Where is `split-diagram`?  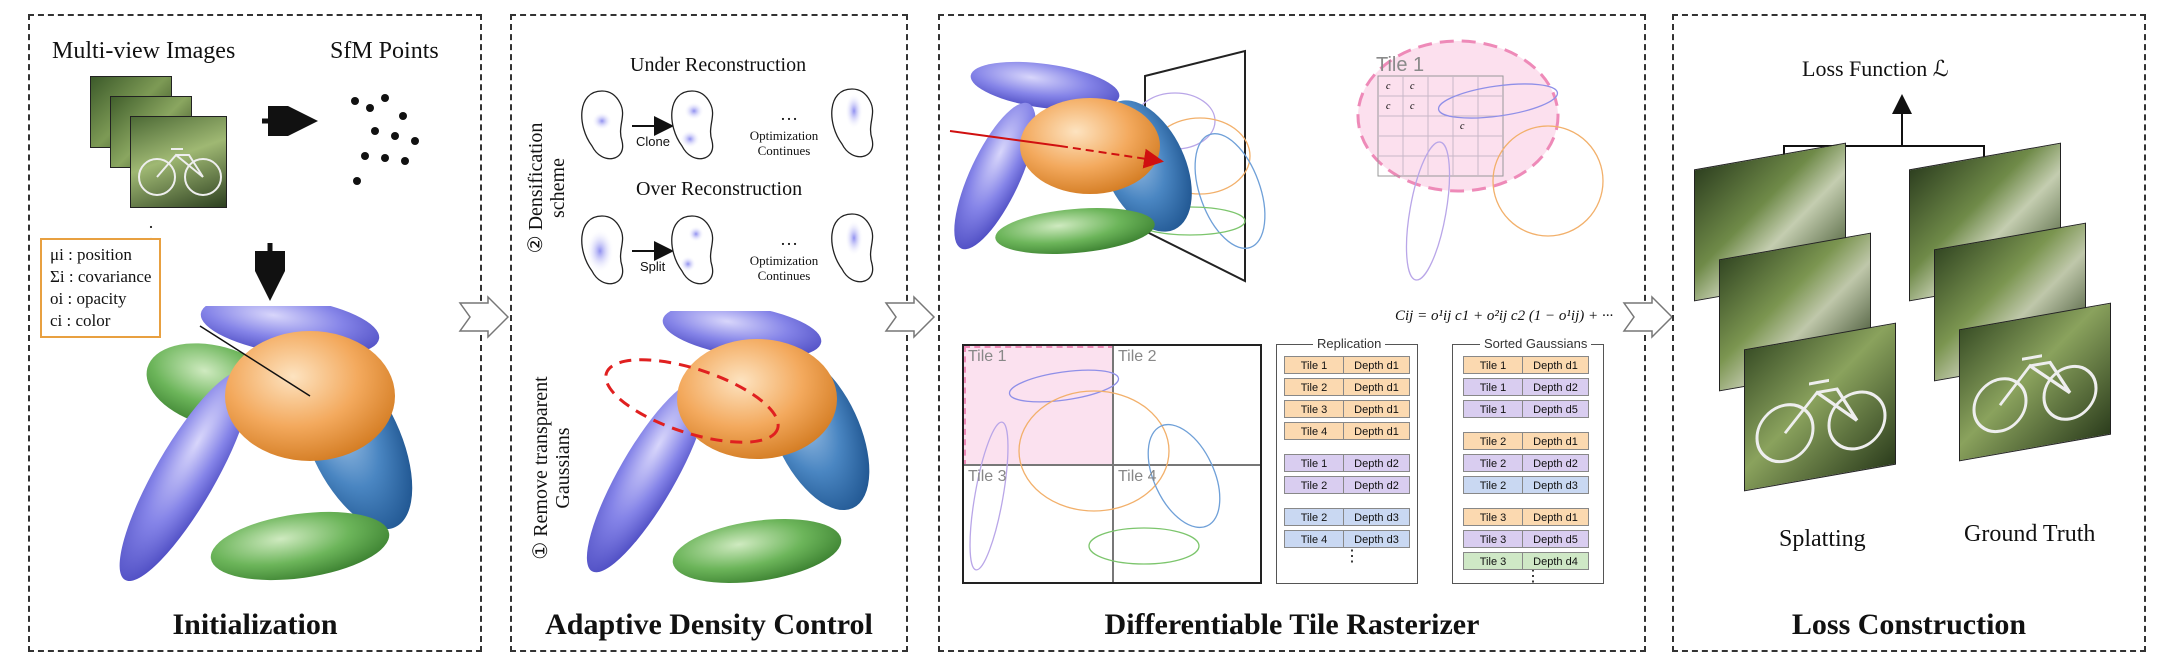 split-diagram is located at coordinates (727, 249).